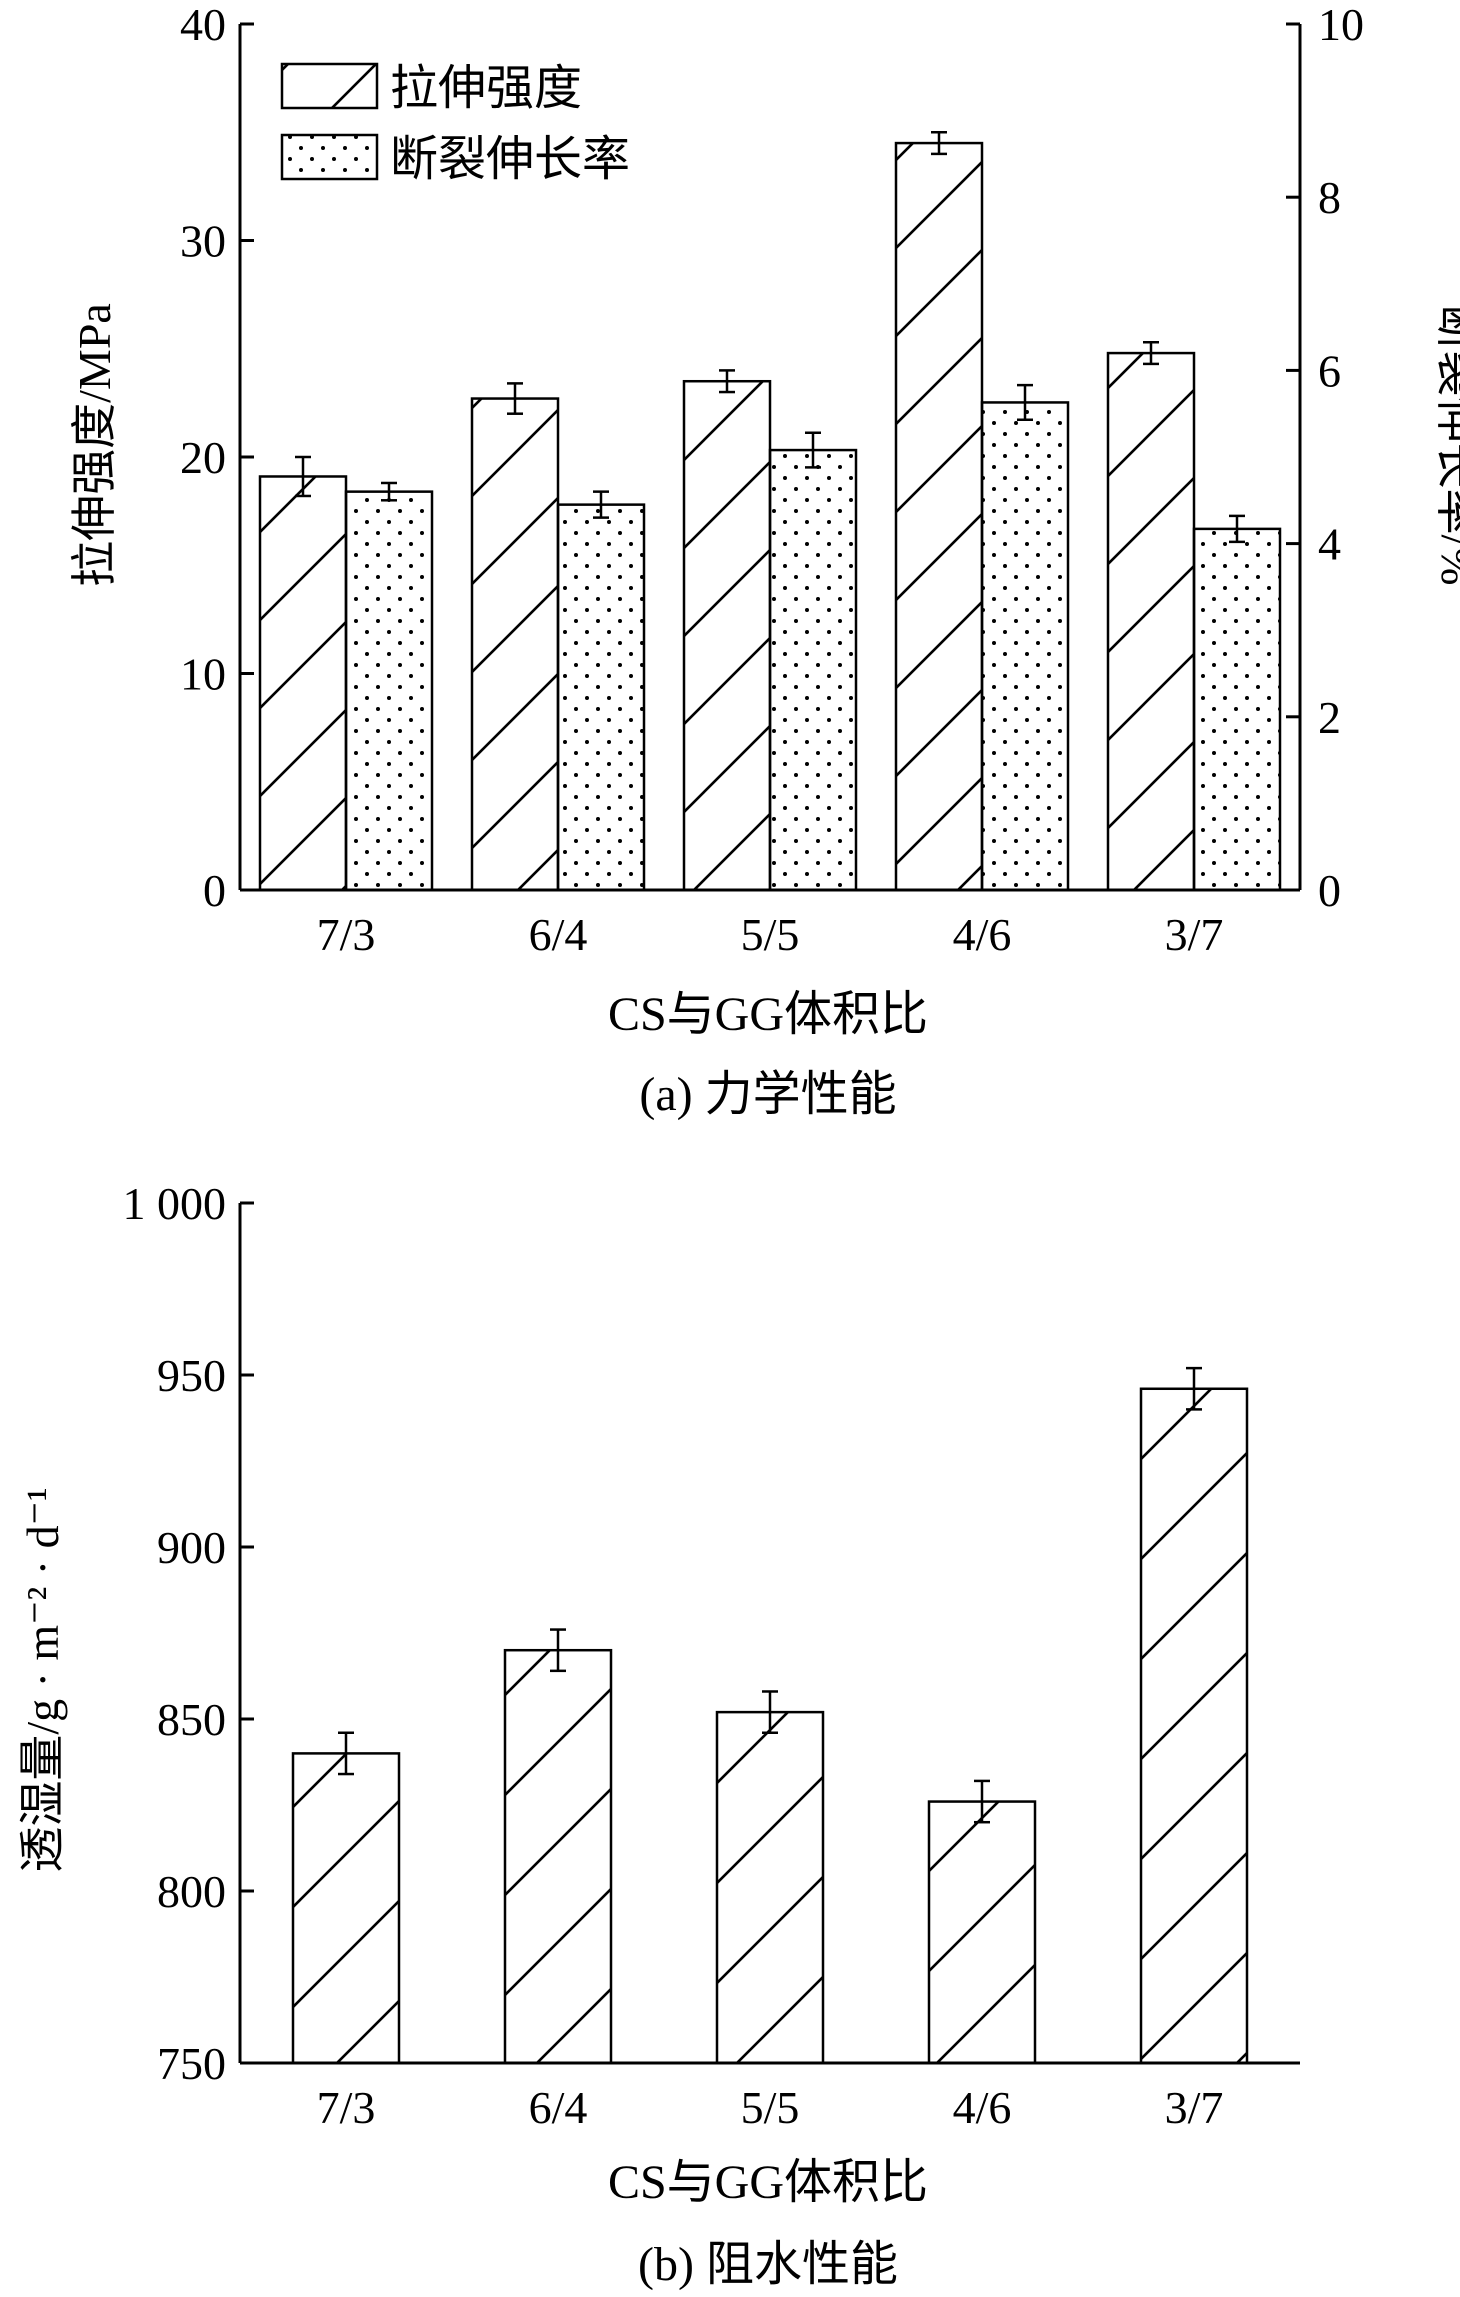  What do you see at coordinates (768, 2264) in the screenshot?
I see `chart-b-caption: (b) 阻水性能` at bounding box center [768, 2264].